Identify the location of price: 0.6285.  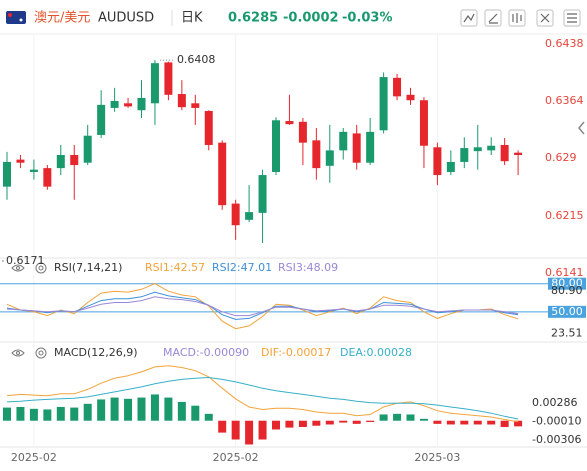
(253, 18).